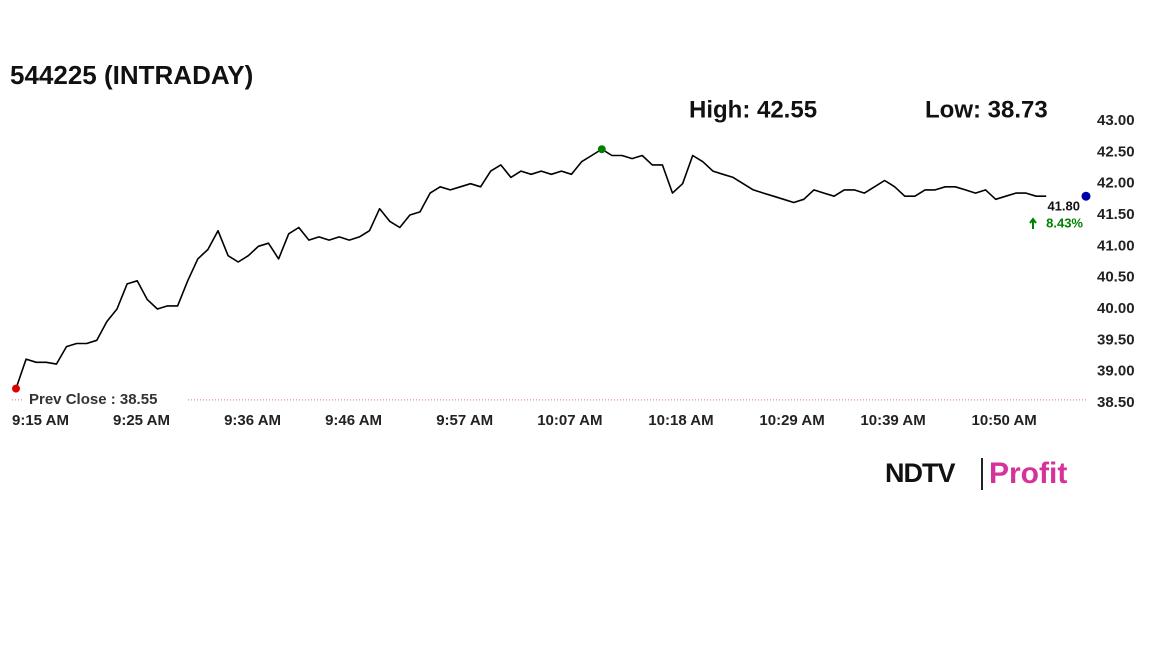  What do you see at coordinates (1063, 205) in the screenshot?
I see `last-label: 41.80` at bounding box center [1063, 205].